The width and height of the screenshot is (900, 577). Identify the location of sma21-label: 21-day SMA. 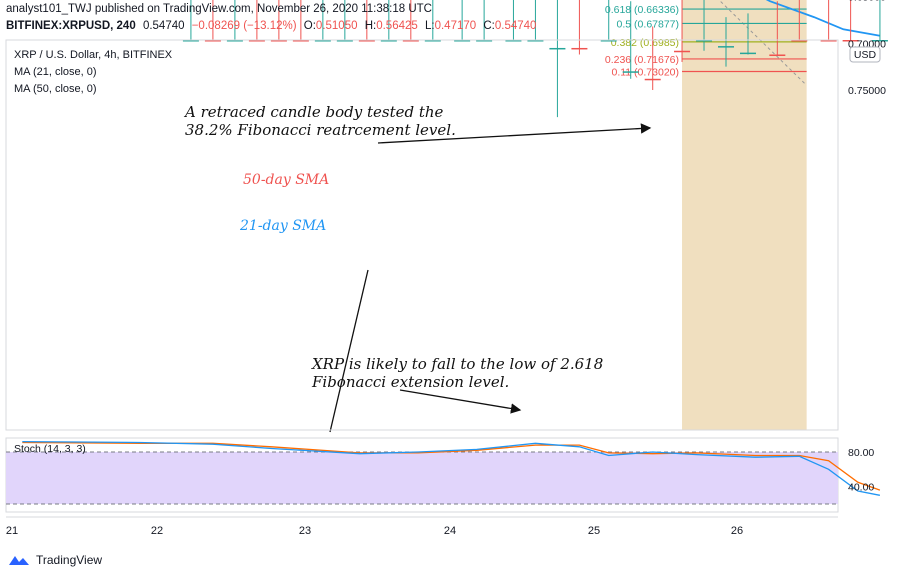
(283, 226).